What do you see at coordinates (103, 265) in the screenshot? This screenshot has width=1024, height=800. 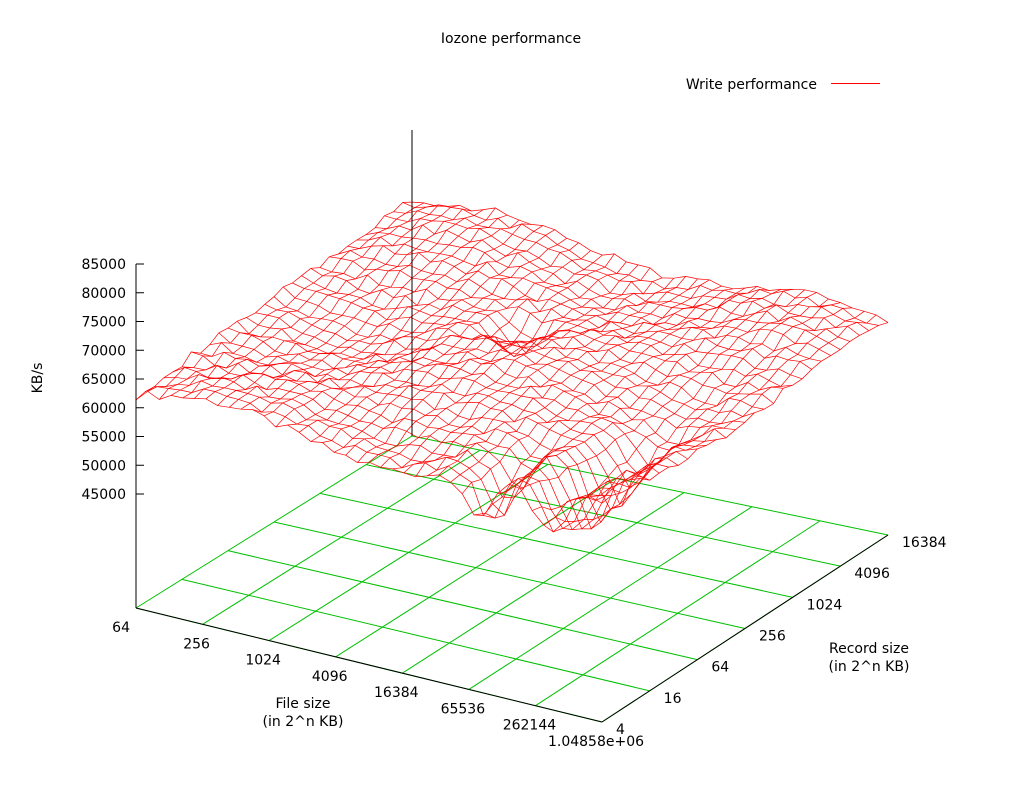 I see `z-tick-label: 85000` at bounding box center [103, 265].